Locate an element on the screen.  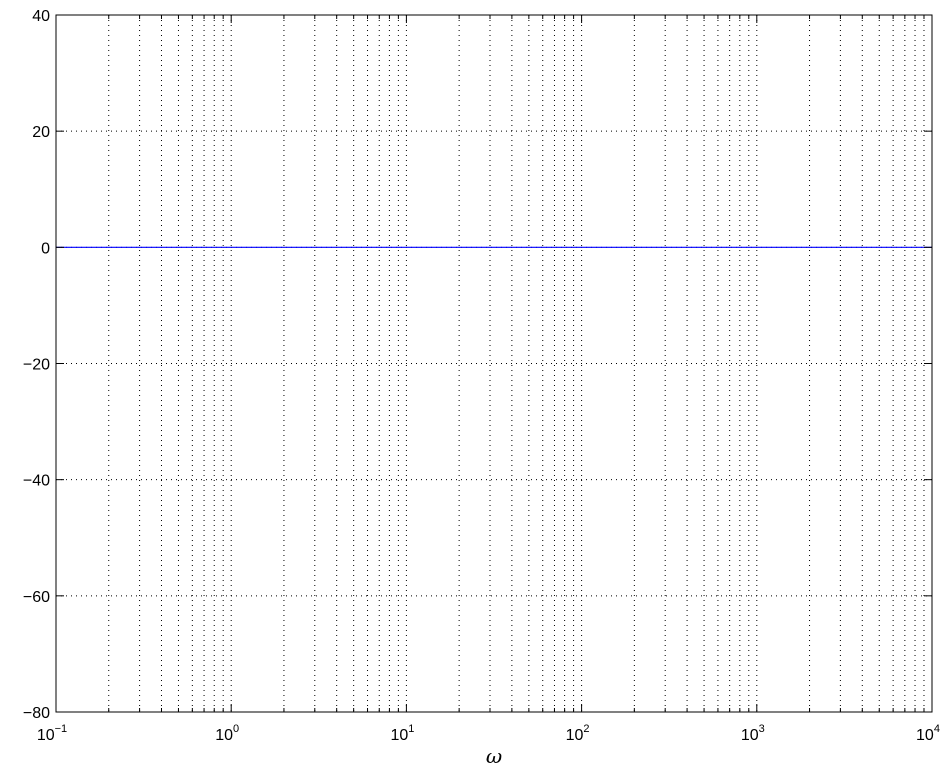
x-tick-exponent: 2 is located at coordinates (586, 729).